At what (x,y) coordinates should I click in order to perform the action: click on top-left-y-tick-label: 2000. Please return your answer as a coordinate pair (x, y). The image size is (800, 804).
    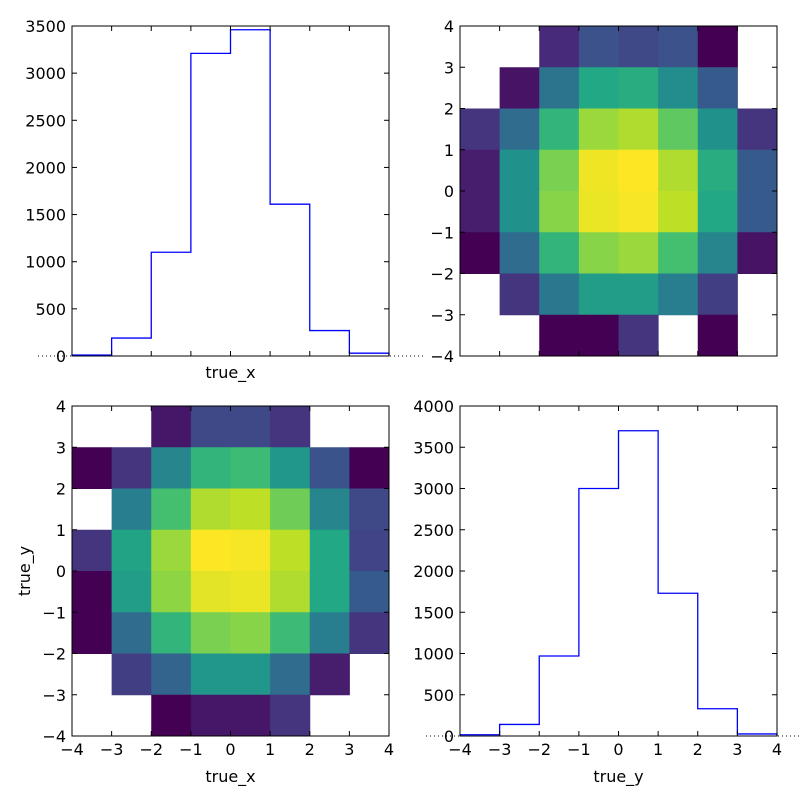
    Looking at the image, I should click on (45, 167).